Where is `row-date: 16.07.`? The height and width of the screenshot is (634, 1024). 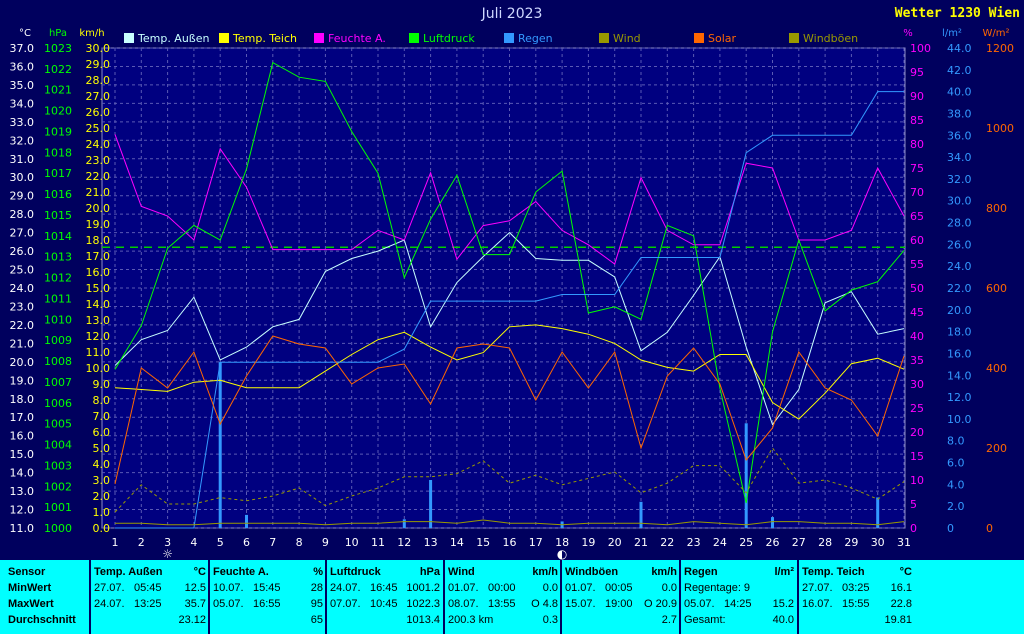 row-date: 16.07. is located at coordinates (817, 604).